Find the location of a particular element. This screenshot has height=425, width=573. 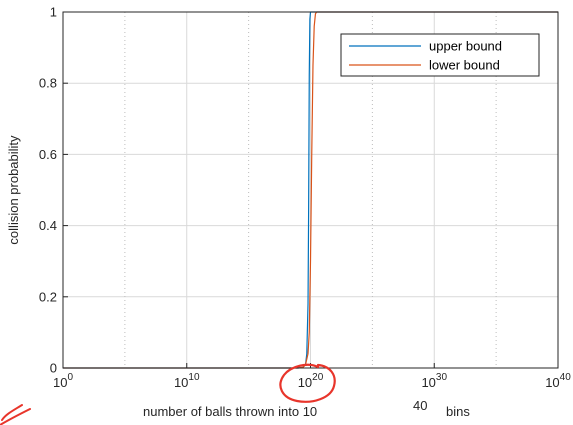

legend: upper bound lower bound is located at coordinates (440, 55).